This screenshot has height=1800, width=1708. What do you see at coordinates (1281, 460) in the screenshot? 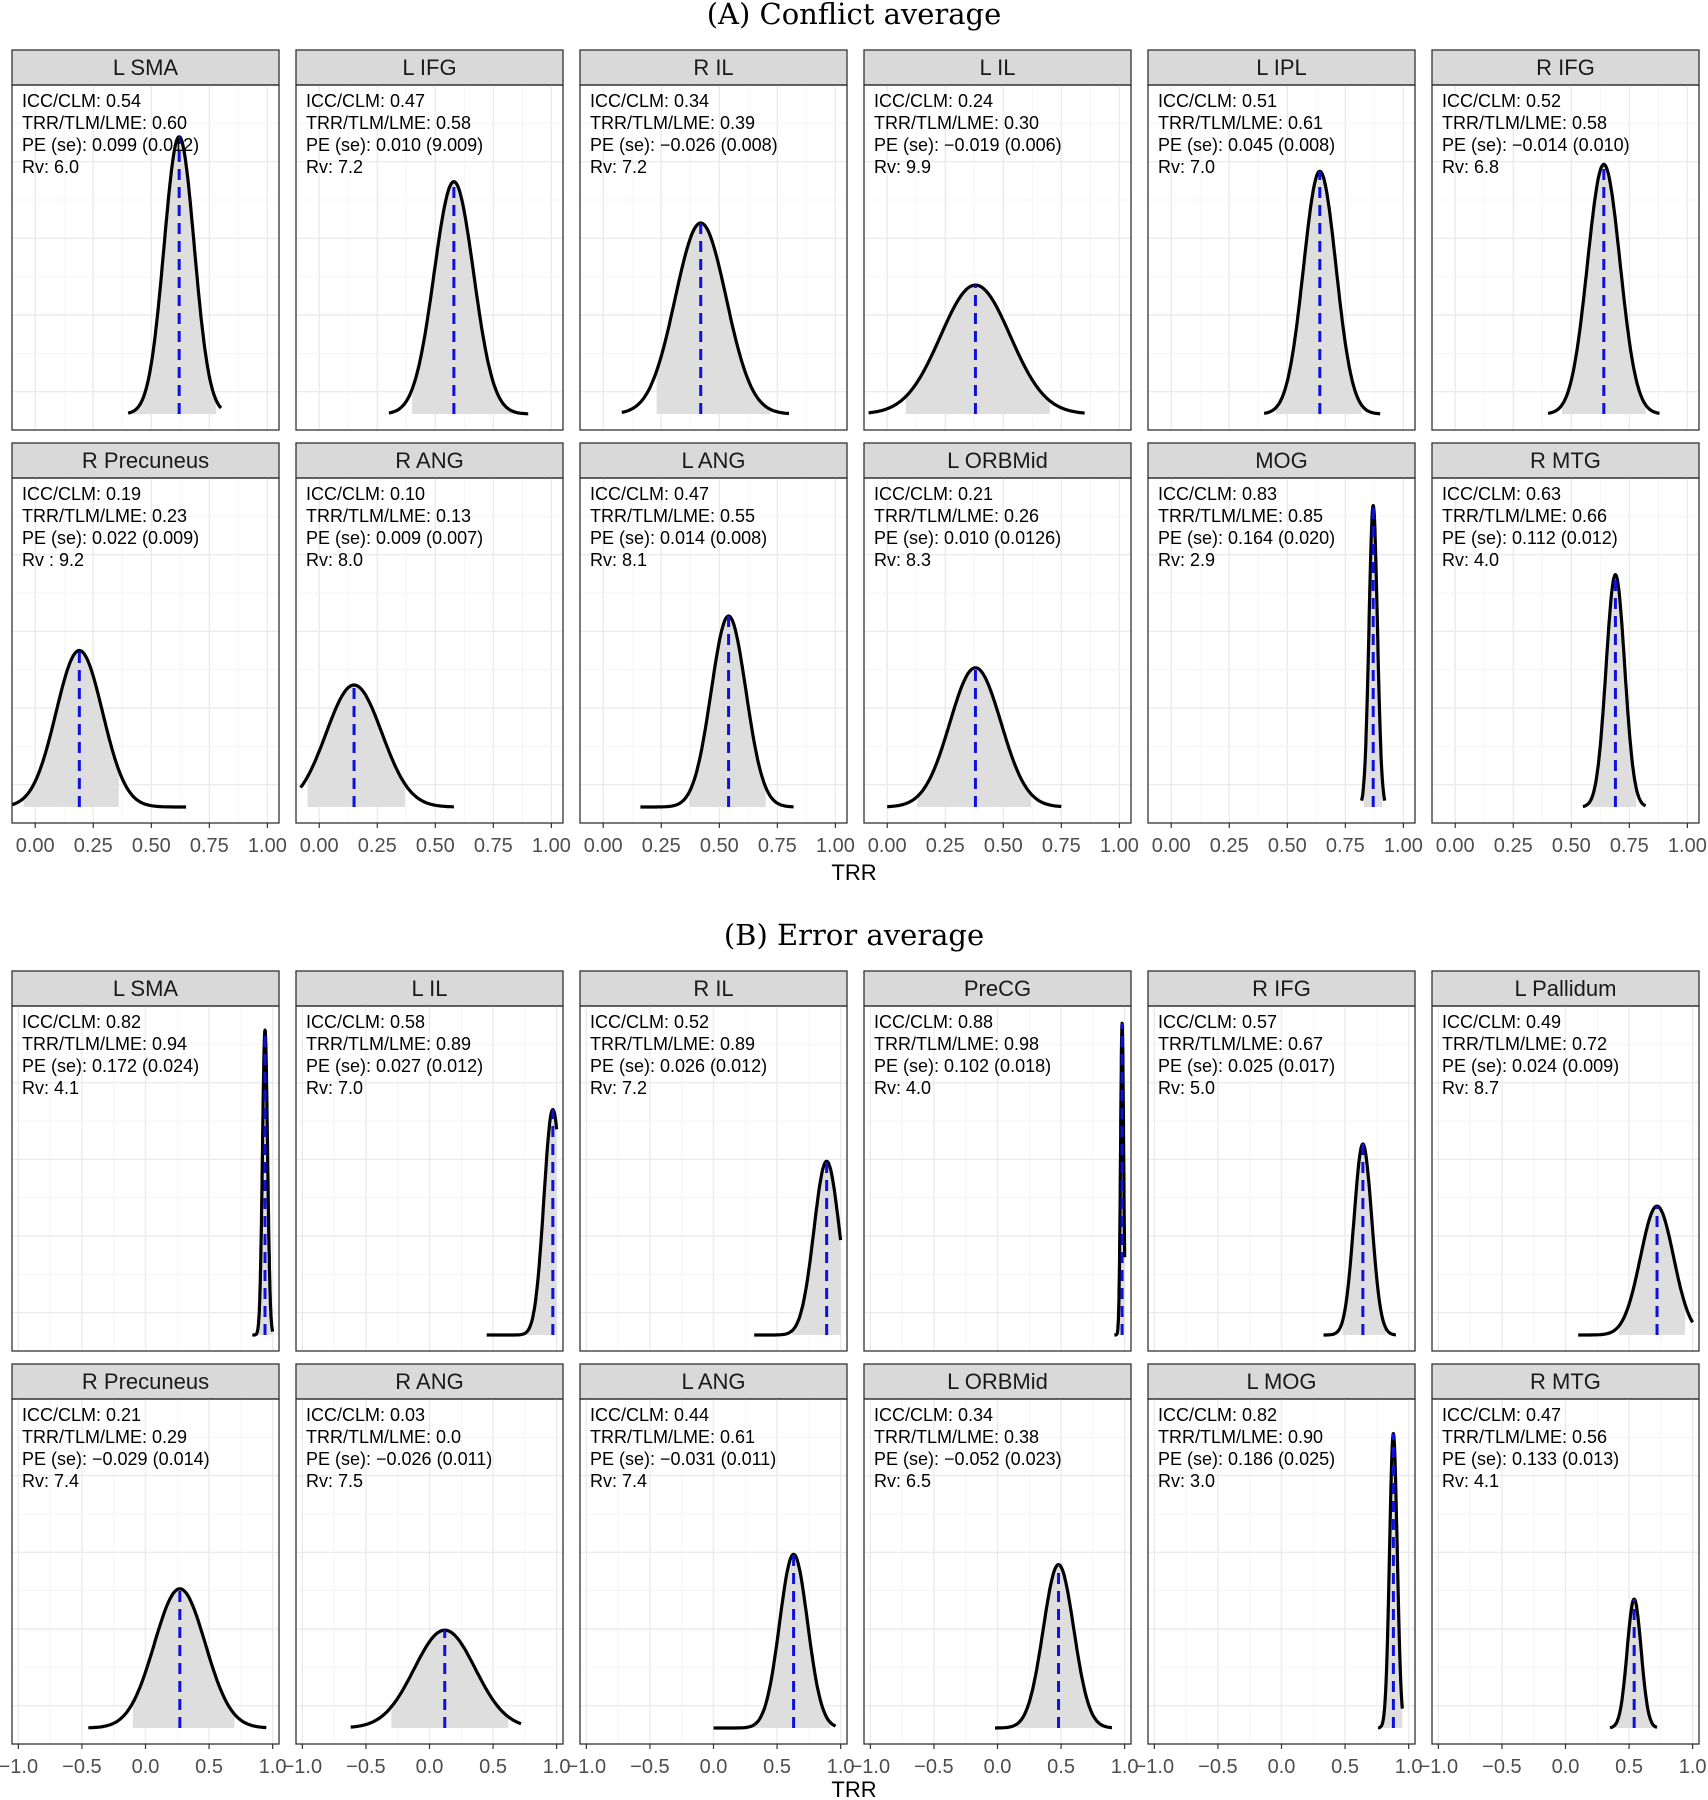
I see `panel-title: MOG` at bounding box center [1281, 460].